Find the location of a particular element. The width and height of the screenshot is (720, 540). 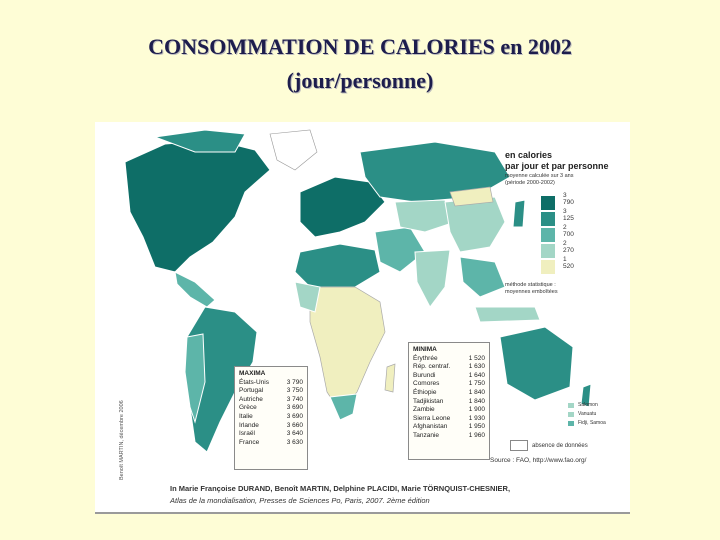

country-name: Afghanistan is located at coordinates (430, 427).